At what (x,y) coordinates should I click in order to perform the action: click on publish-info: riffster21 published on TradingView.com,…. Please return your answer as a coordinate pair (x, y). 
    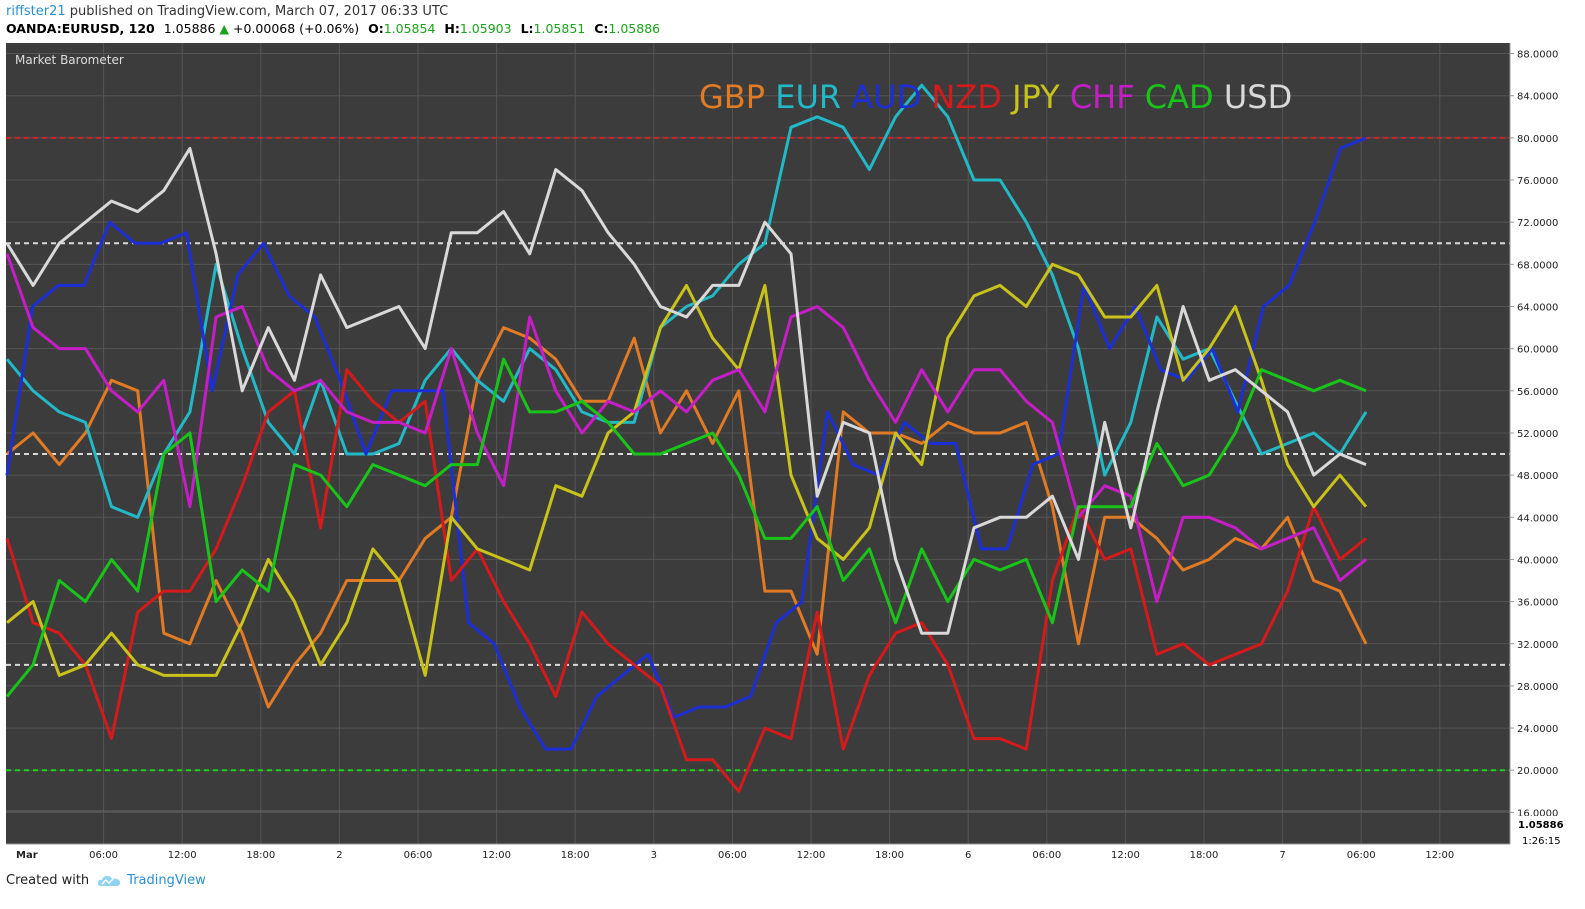
    Looking at the image, I should click on (227, 11).